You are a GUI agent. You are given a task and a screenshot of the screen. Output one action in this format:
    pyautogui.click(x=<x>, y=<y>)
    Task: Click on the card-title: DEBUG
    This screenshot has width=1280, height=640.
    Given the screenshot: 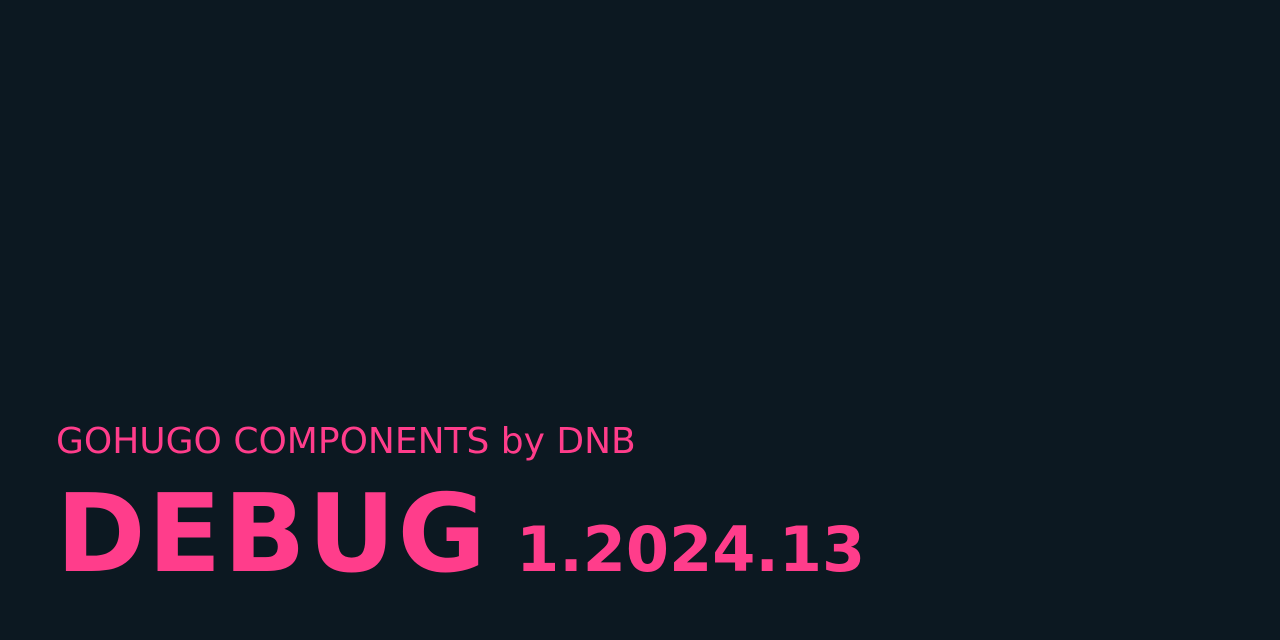 What is the action you would take?
    pyautogui.click(x=272, y=534)
    